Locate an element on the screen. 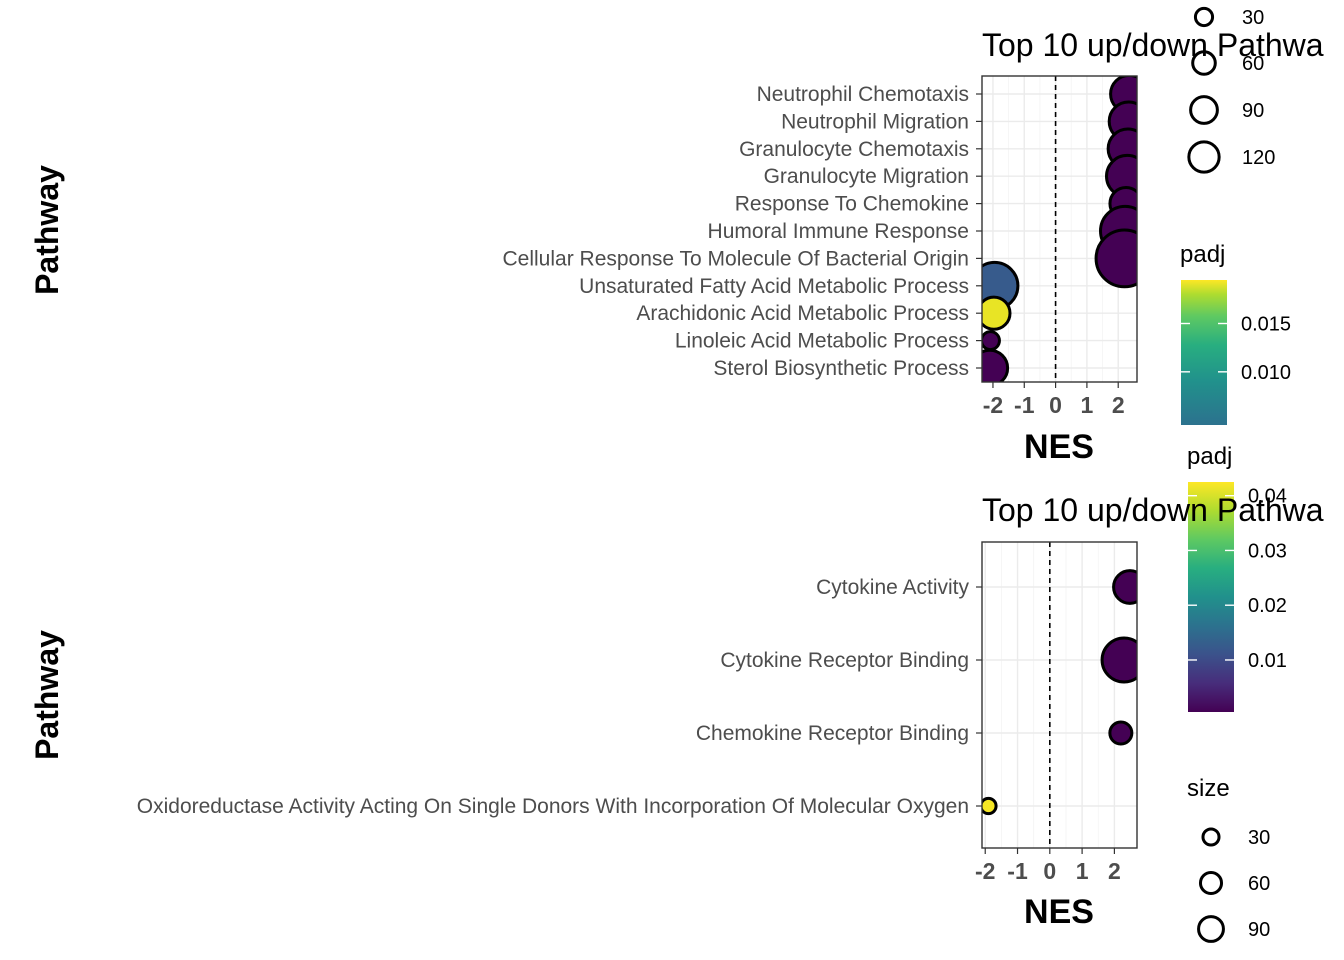 The height and width of the screenshot is (960, 1344). category-label: Response To Chemokine is located at coordinates (852, 204).